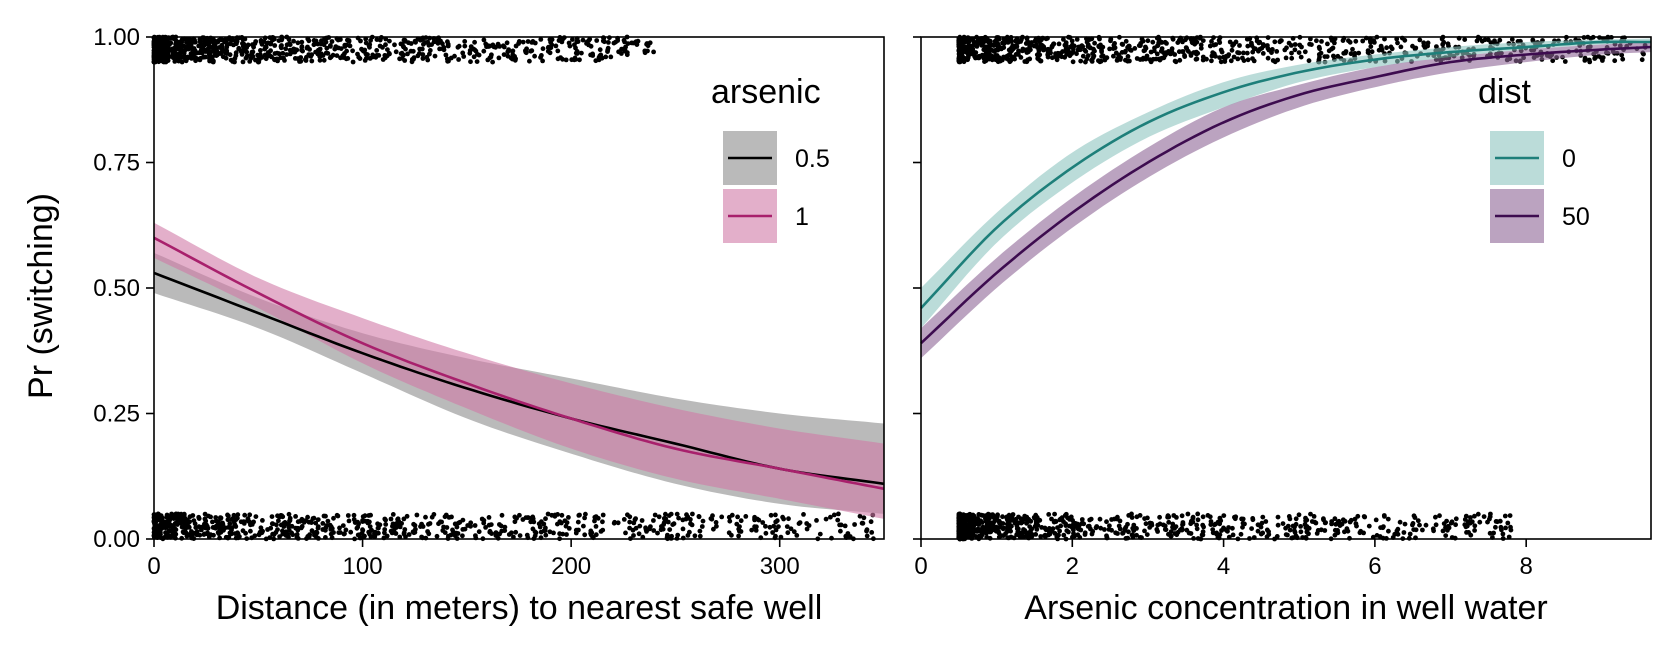 This screenshot has height=665, width=1680. What do you see at coordinates (1223, 566) in the screenshot?
I see `x-tick-label: 4` at bounding box center [1223, 566].